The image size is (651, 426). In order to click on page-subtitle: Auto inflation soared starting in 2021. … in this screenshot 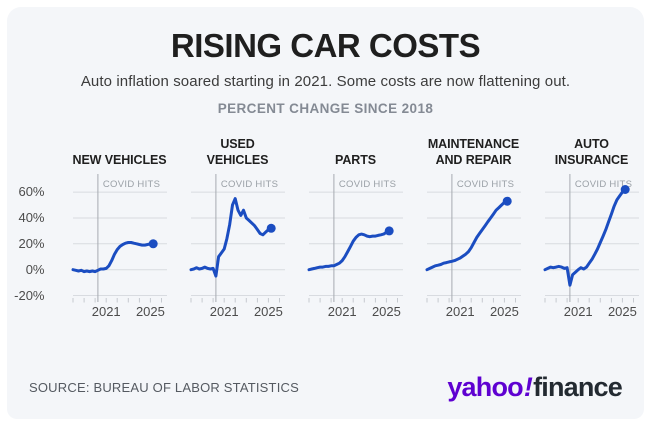, I will do `click(325, 81)`.